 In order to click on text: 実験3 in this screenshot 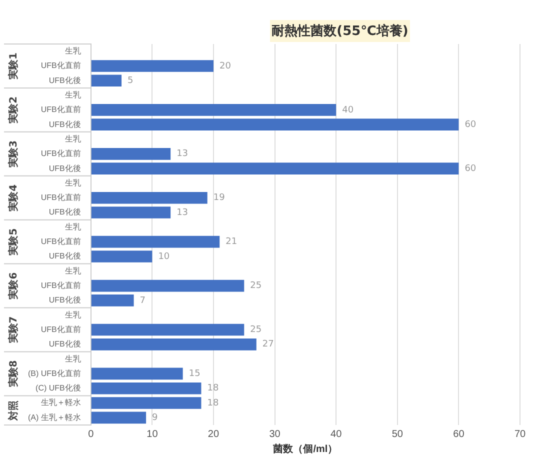, I will do `click(14, 154)`.